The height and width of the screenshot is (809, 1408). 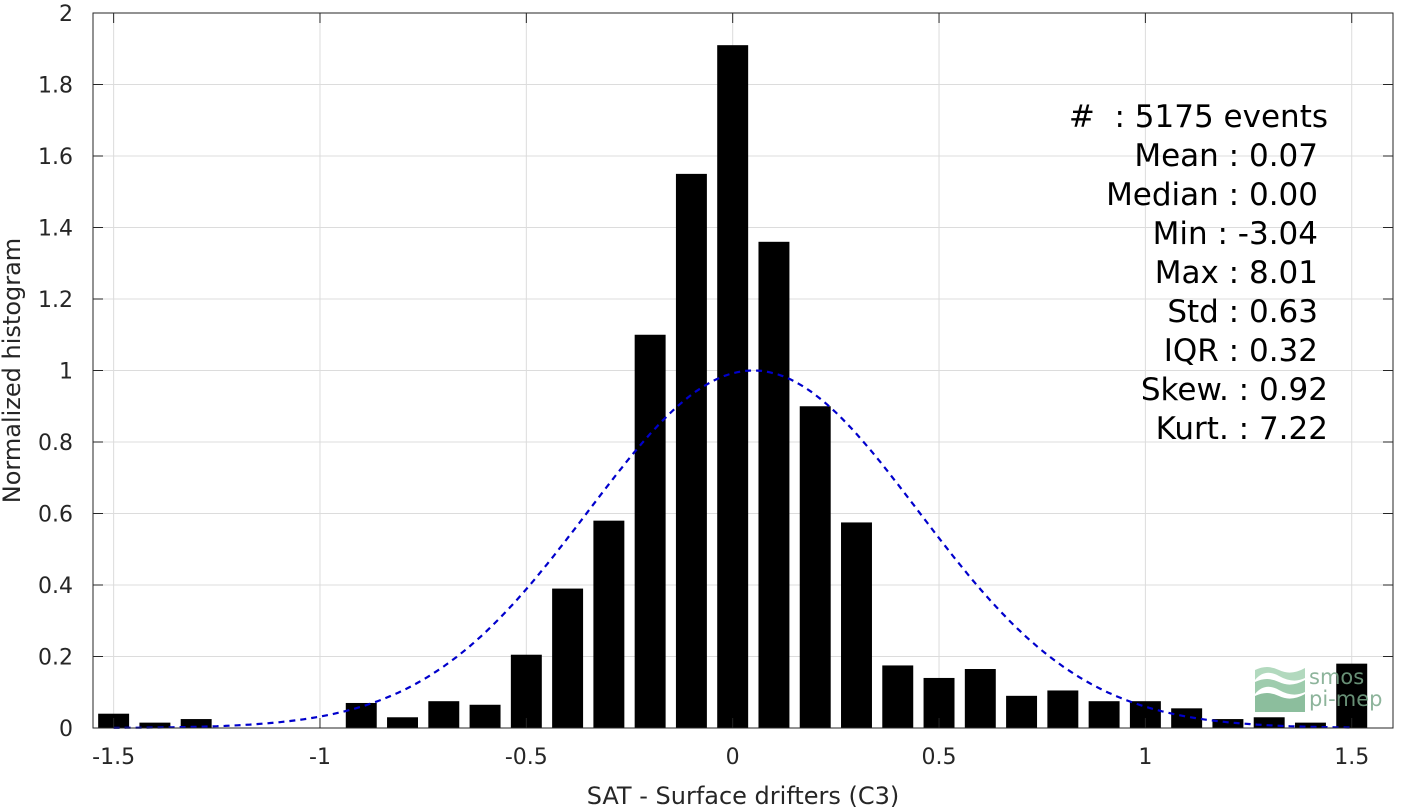 I want to click on y-tick-label: 1.6, so click(x=55, y=157).